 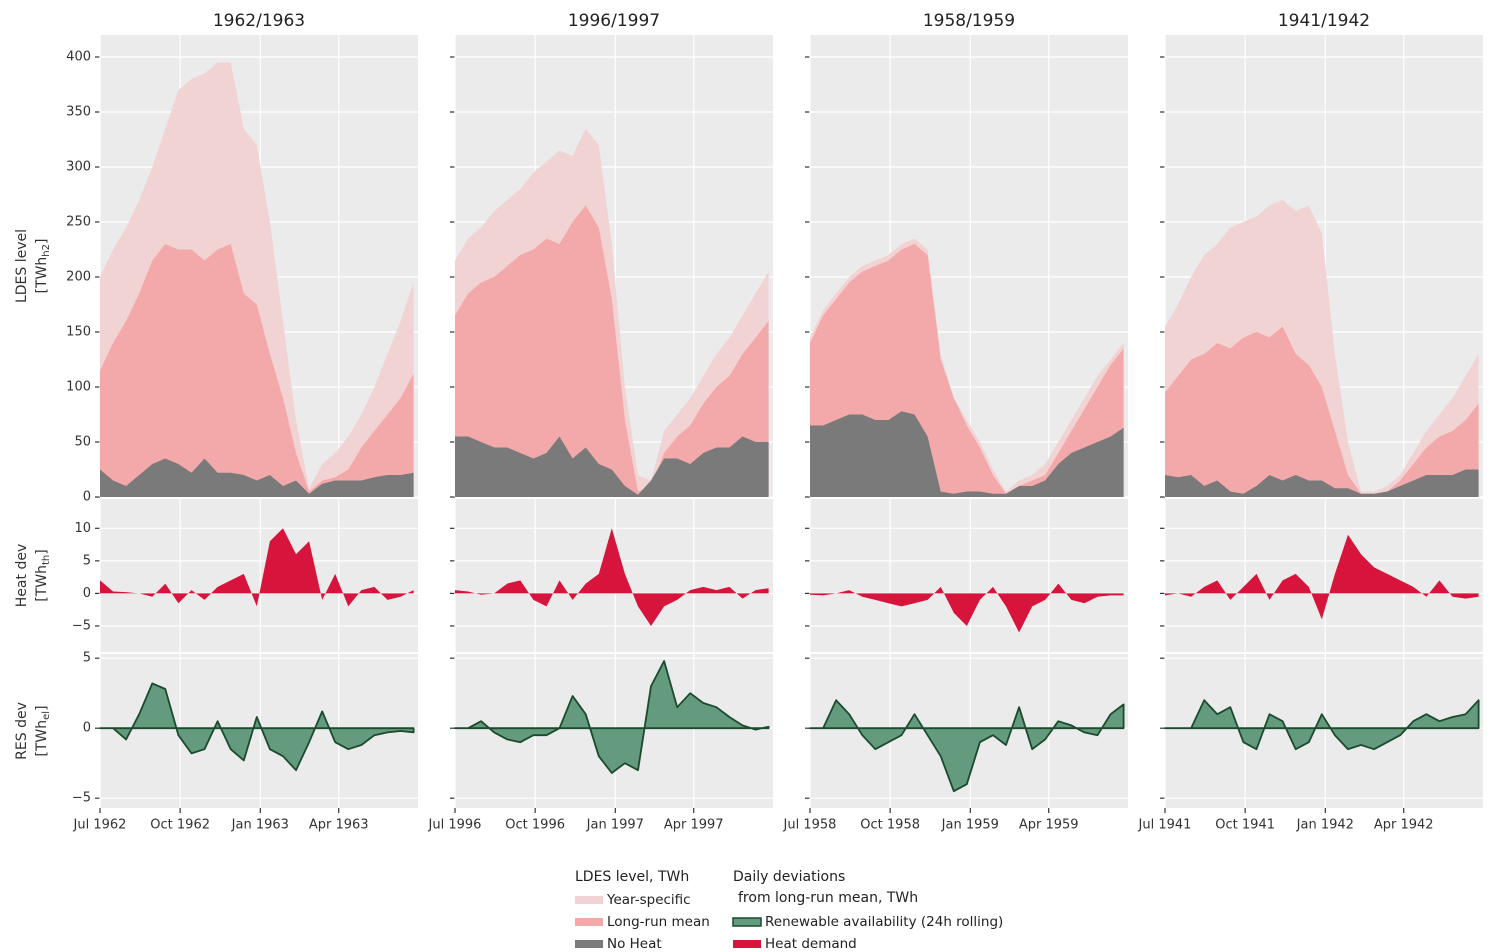 I want to click on y-axis-unit: [TWhel], so click(x=43, y=730).